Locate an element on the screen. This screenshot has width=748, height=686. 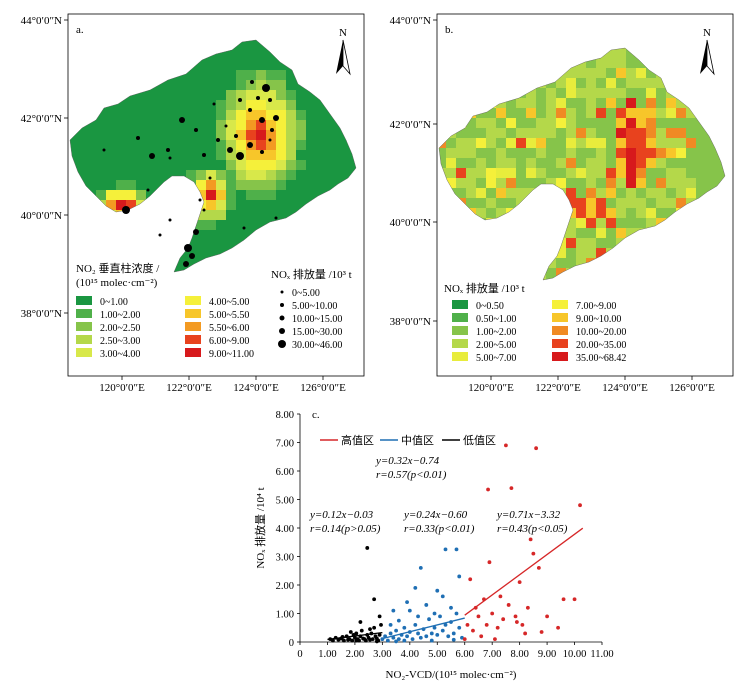
emission-legend-title: NOₓ 排放量 /10³ t is located at coordinates (311, 274).